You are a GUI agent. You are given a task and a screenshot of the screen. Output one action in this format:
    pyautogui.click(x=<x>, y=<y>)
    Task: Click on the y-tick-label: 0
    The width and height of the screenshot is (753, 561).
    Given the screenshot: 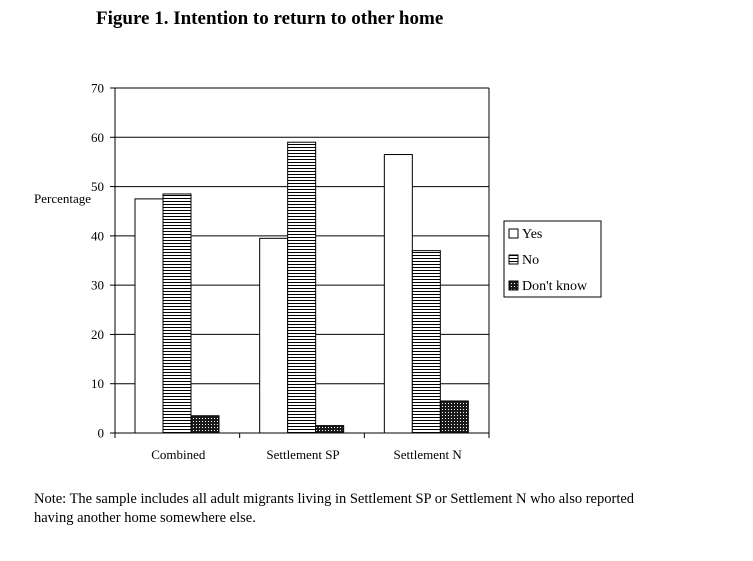 What is the action you would take?
    pyautogui.click(x=101, y=433)
    